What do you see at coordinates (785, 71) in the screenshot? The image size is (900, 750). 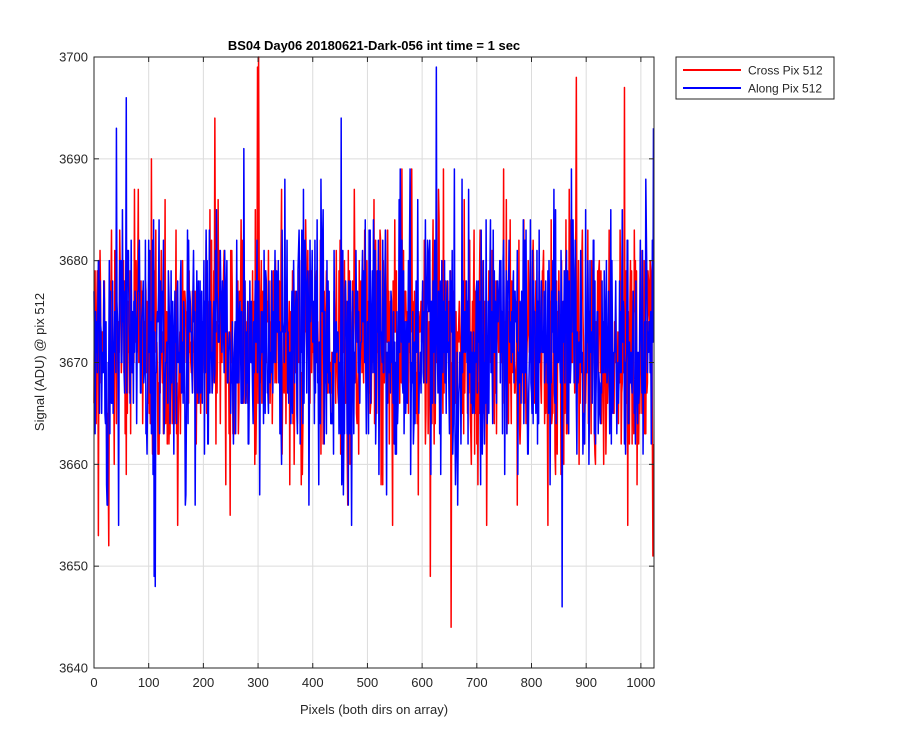 I see `legend-label-cross: Cross Pix 512` at bounding box center [785, 71].